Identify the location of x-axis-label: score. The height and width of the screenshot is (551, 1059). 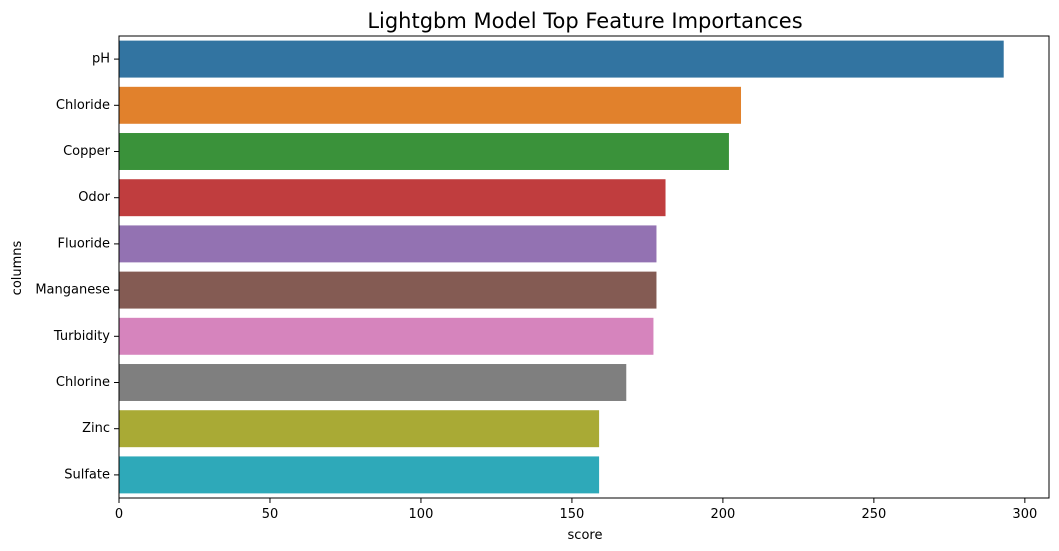
(585, 535).